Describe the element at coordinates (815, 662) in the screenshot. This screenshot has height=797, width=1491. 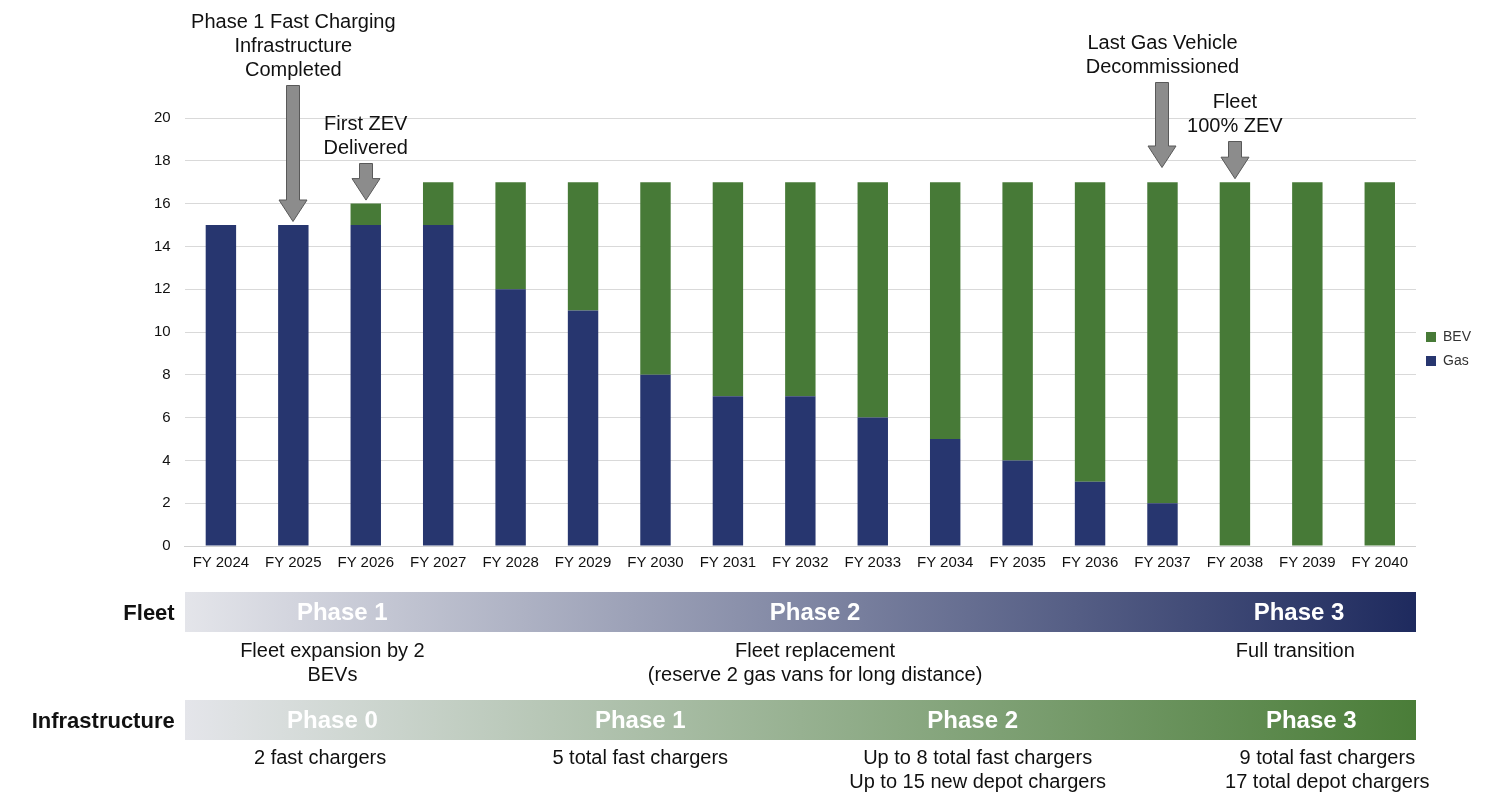
I see `text: Fleet replacement (reserve 2 gas vans for long distance)` at that location.